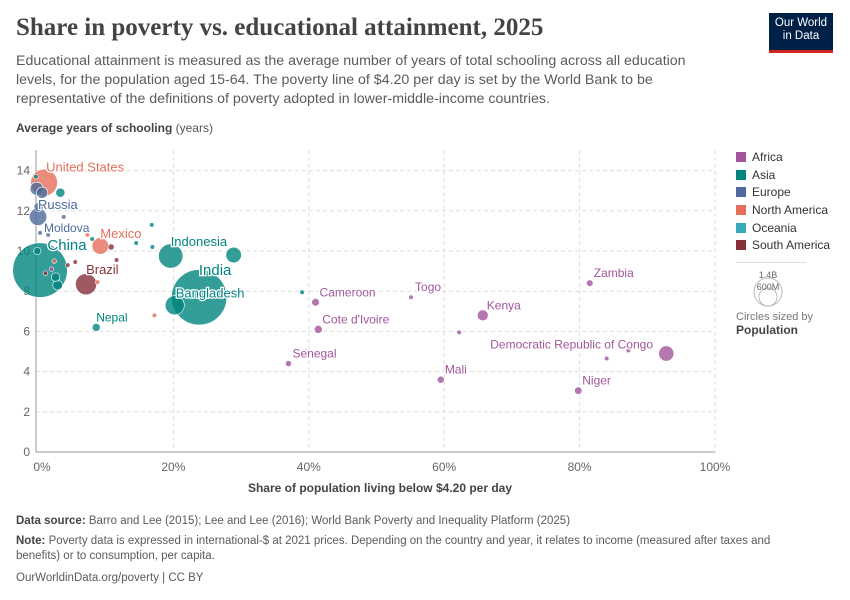 The width and height of the screenshot is (850, 600). What do you see at coordinates (456, 370) in the screenshot?
I see `data-label: Mali` at bounding box center [456, 370].